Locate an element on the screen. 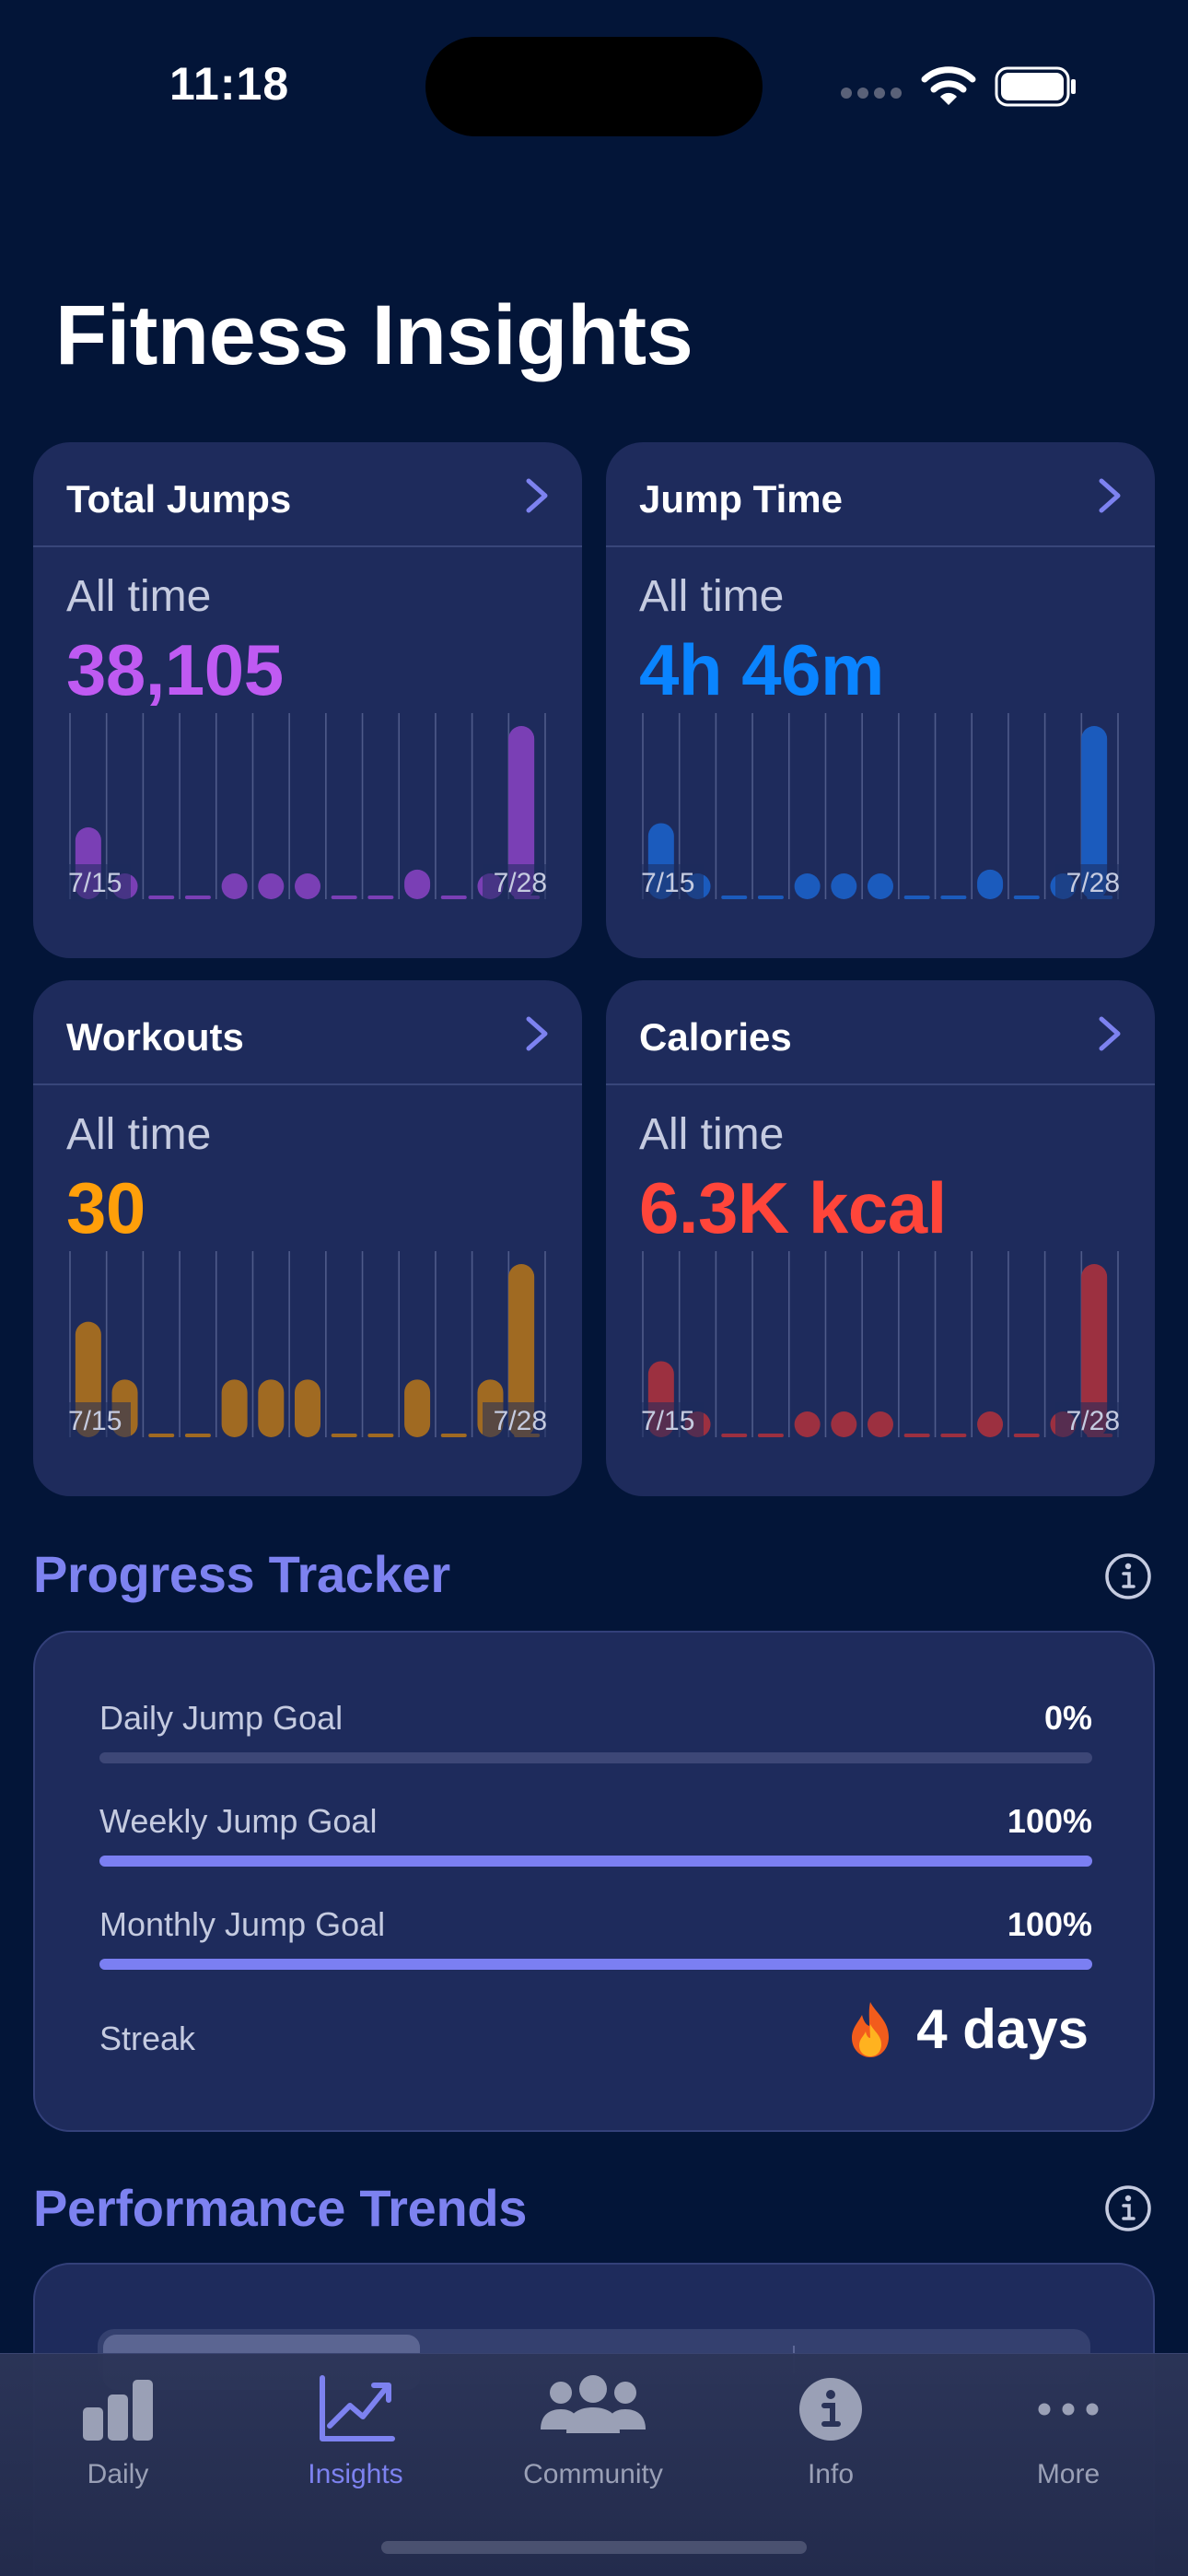  ellipsis-icon is located at coordinates (1068, 2409).